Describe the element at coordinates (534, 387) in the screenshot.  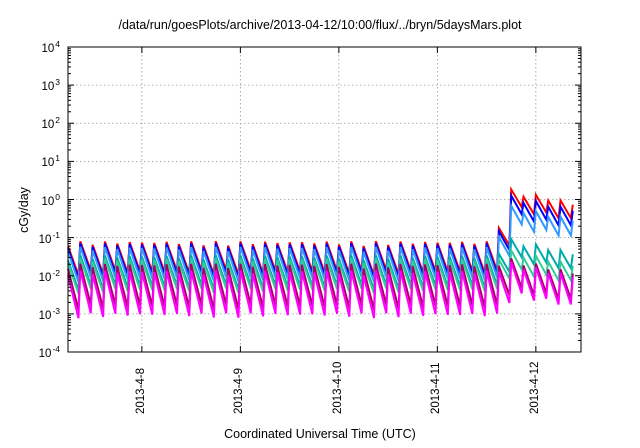
I see `x-tick-label: 2013-4-12` at that location.